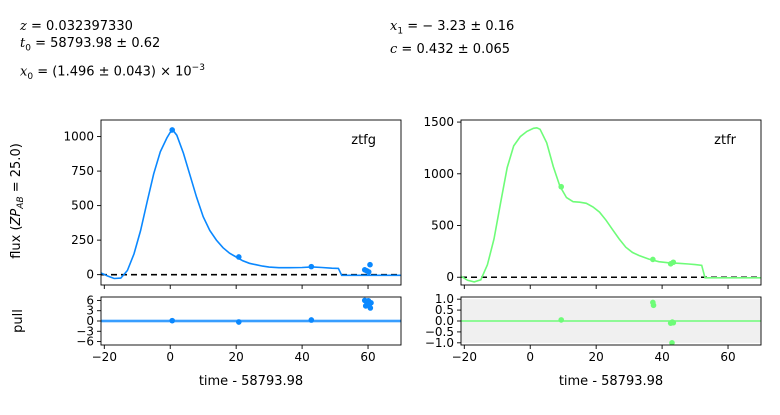 The height and width of the screenshot is (415, 780). I want to click on parameter-line: x0 = (1.496 ± 0.043) × 10−3, so click(112, 72).